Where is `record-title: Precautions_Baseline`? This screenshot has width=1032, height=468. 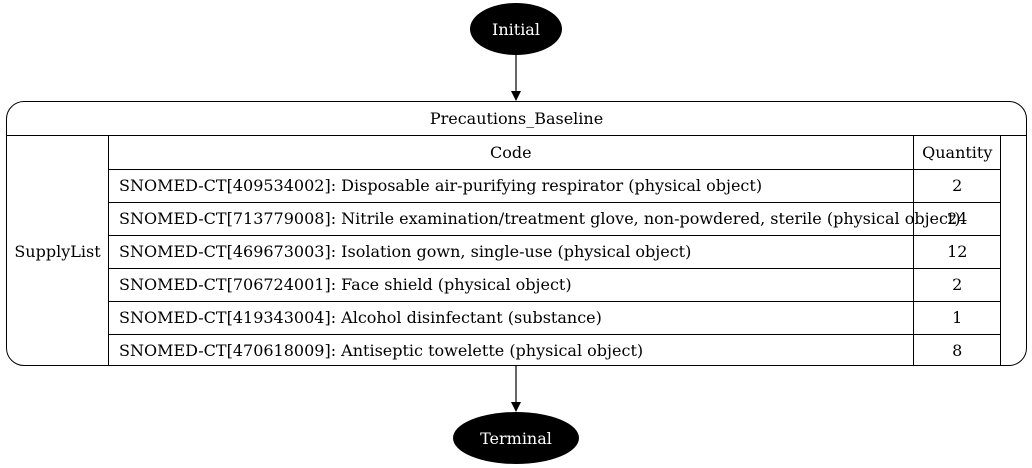 record-title: Precautions_Baseline is located at coordinates (516, 119).